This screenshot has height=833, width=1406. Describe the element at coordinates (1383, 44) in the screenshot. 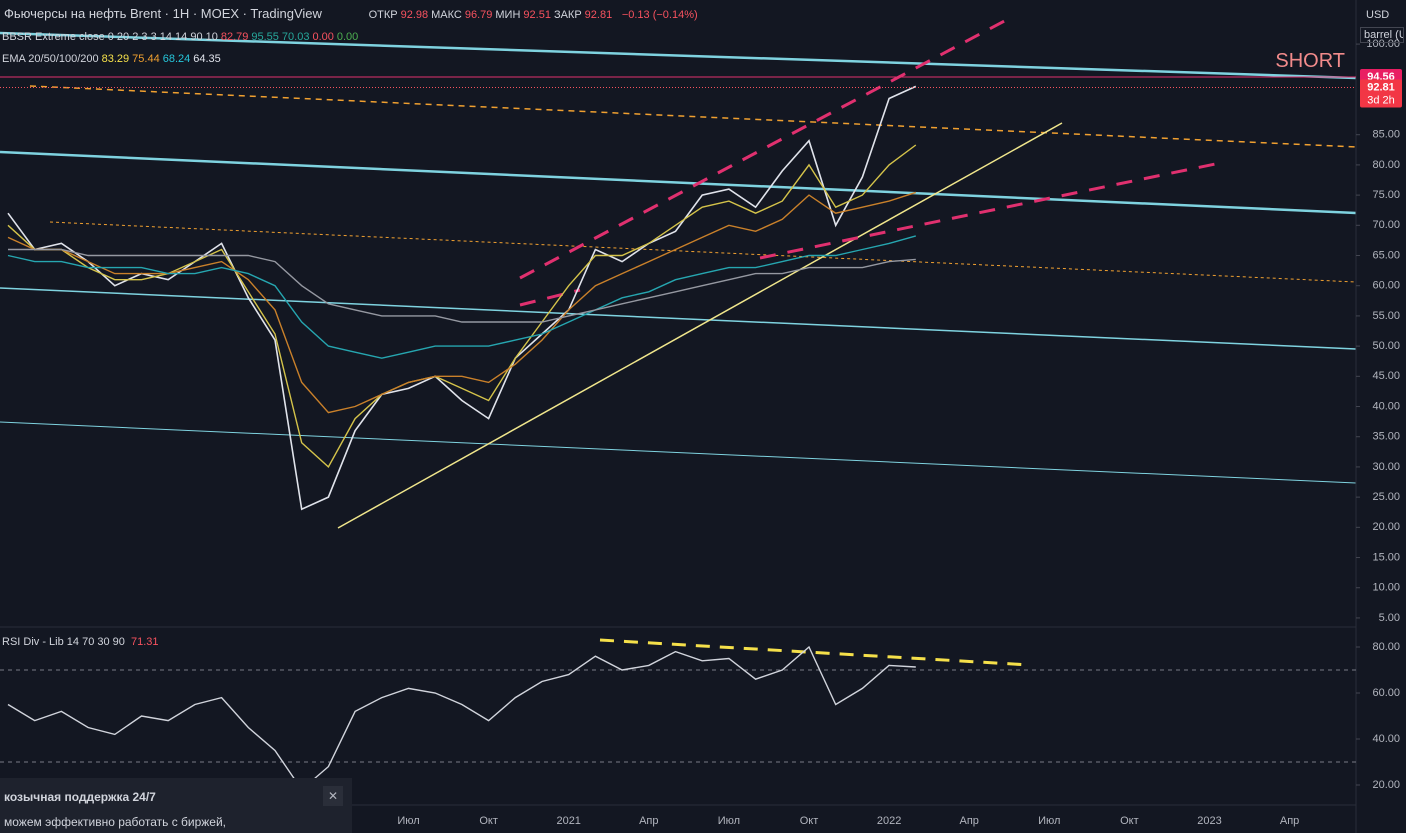

I see `y-tick-label: 100.00` at that location.